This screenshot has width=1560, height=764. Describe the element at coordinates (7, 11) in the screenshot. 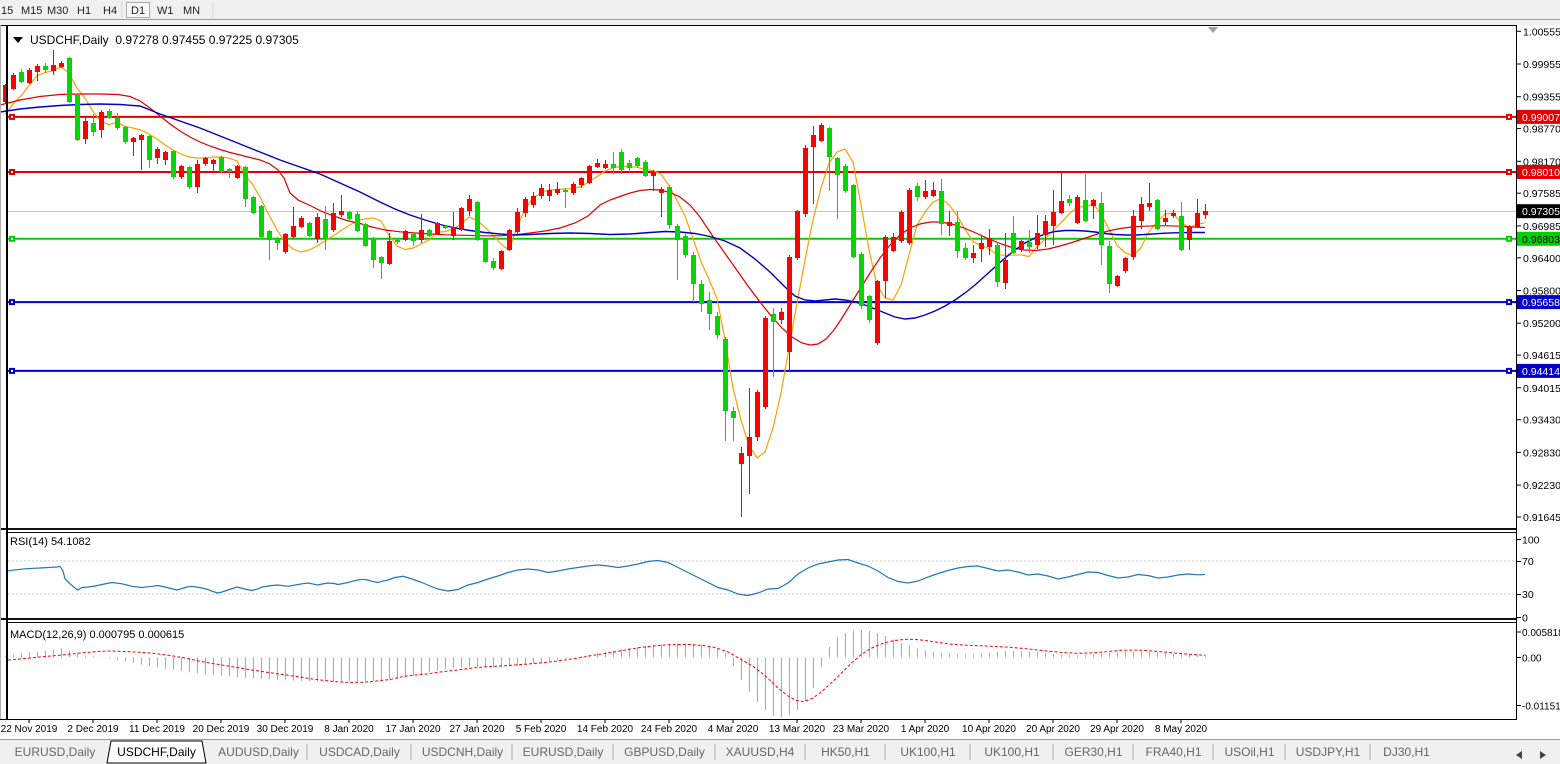

I see `svg-text: 15` at that location.